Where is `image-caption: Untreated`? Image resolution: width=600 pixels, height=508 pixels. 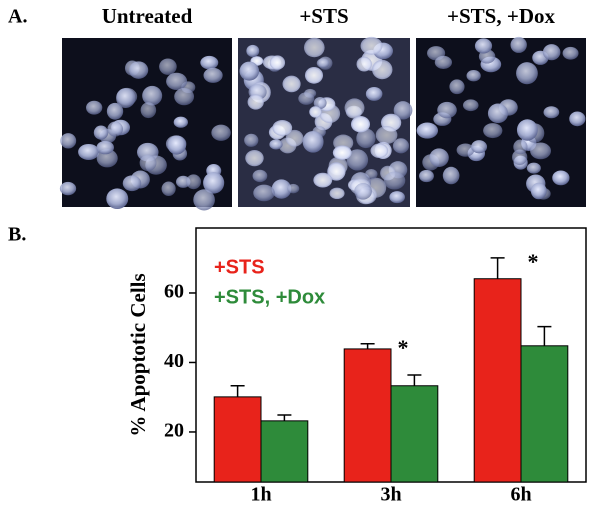
image-caption: Untreated is located at coordinates (147, 16).